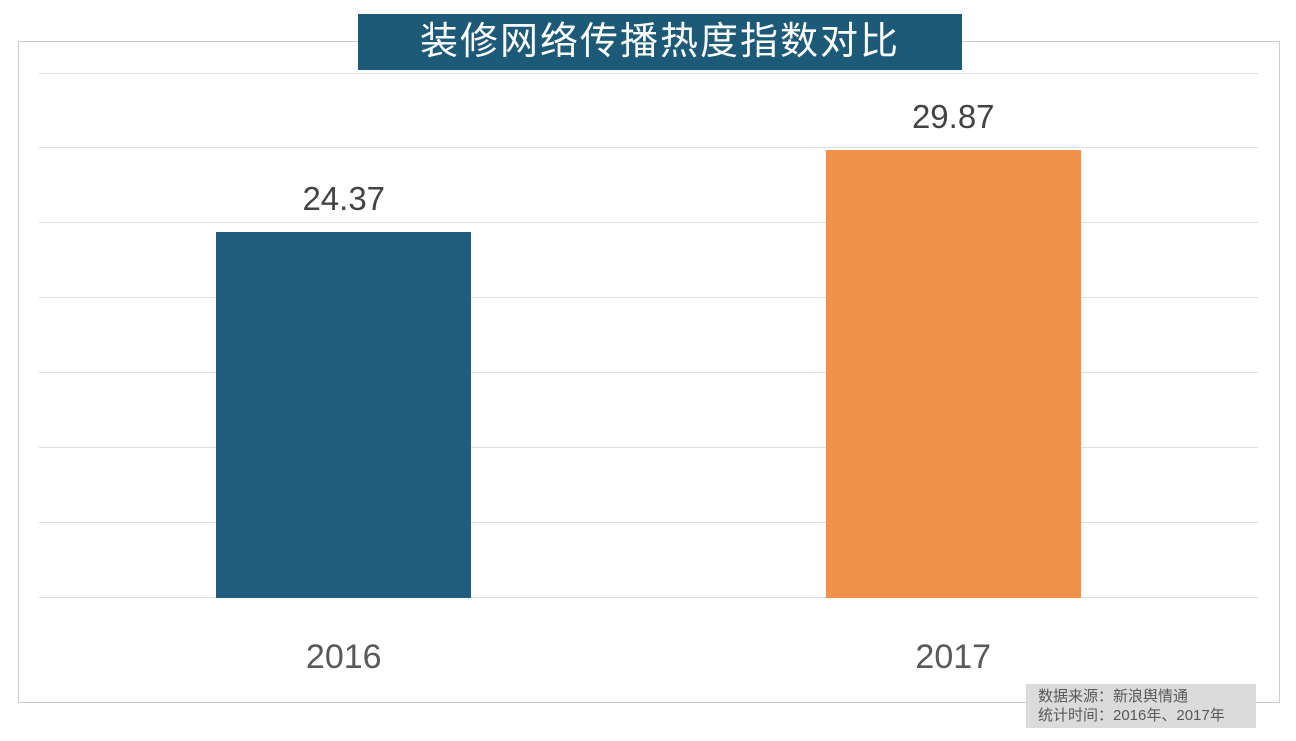  What do you see at coordinates (344, 199) in the screenshot?
I see `value-label-2016: 24.37` at bounding box center [344, 199].